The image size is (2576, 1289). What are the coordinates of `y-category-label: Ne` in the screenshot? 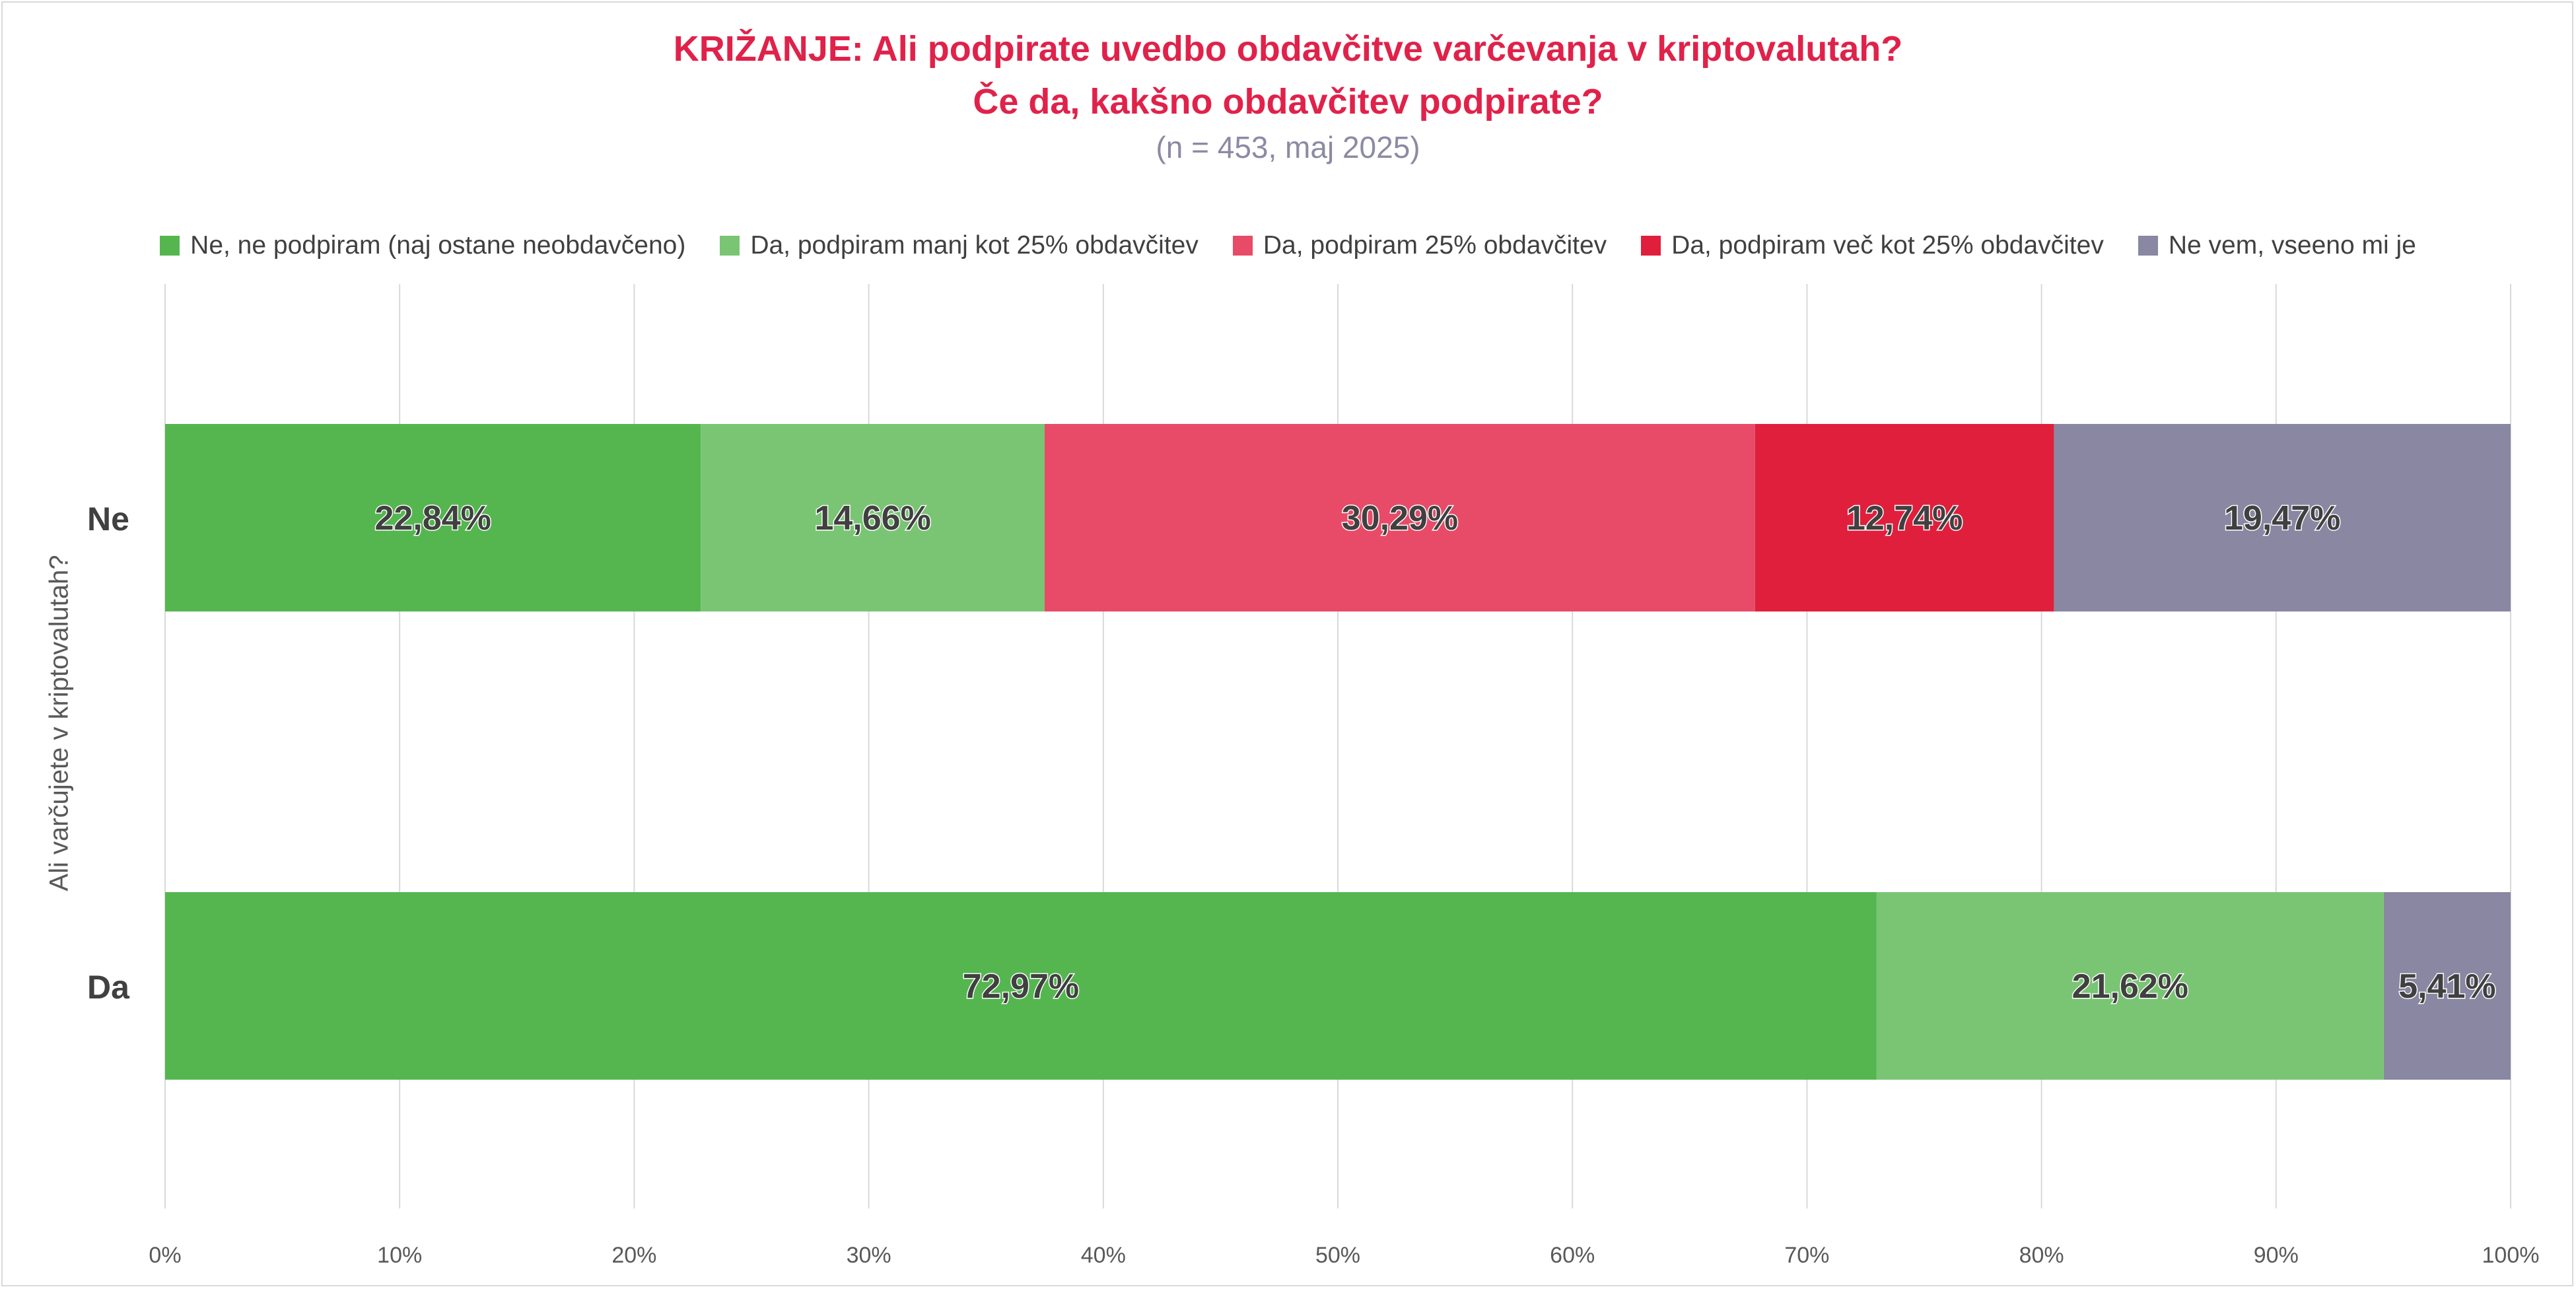 It's located at (108, 519).